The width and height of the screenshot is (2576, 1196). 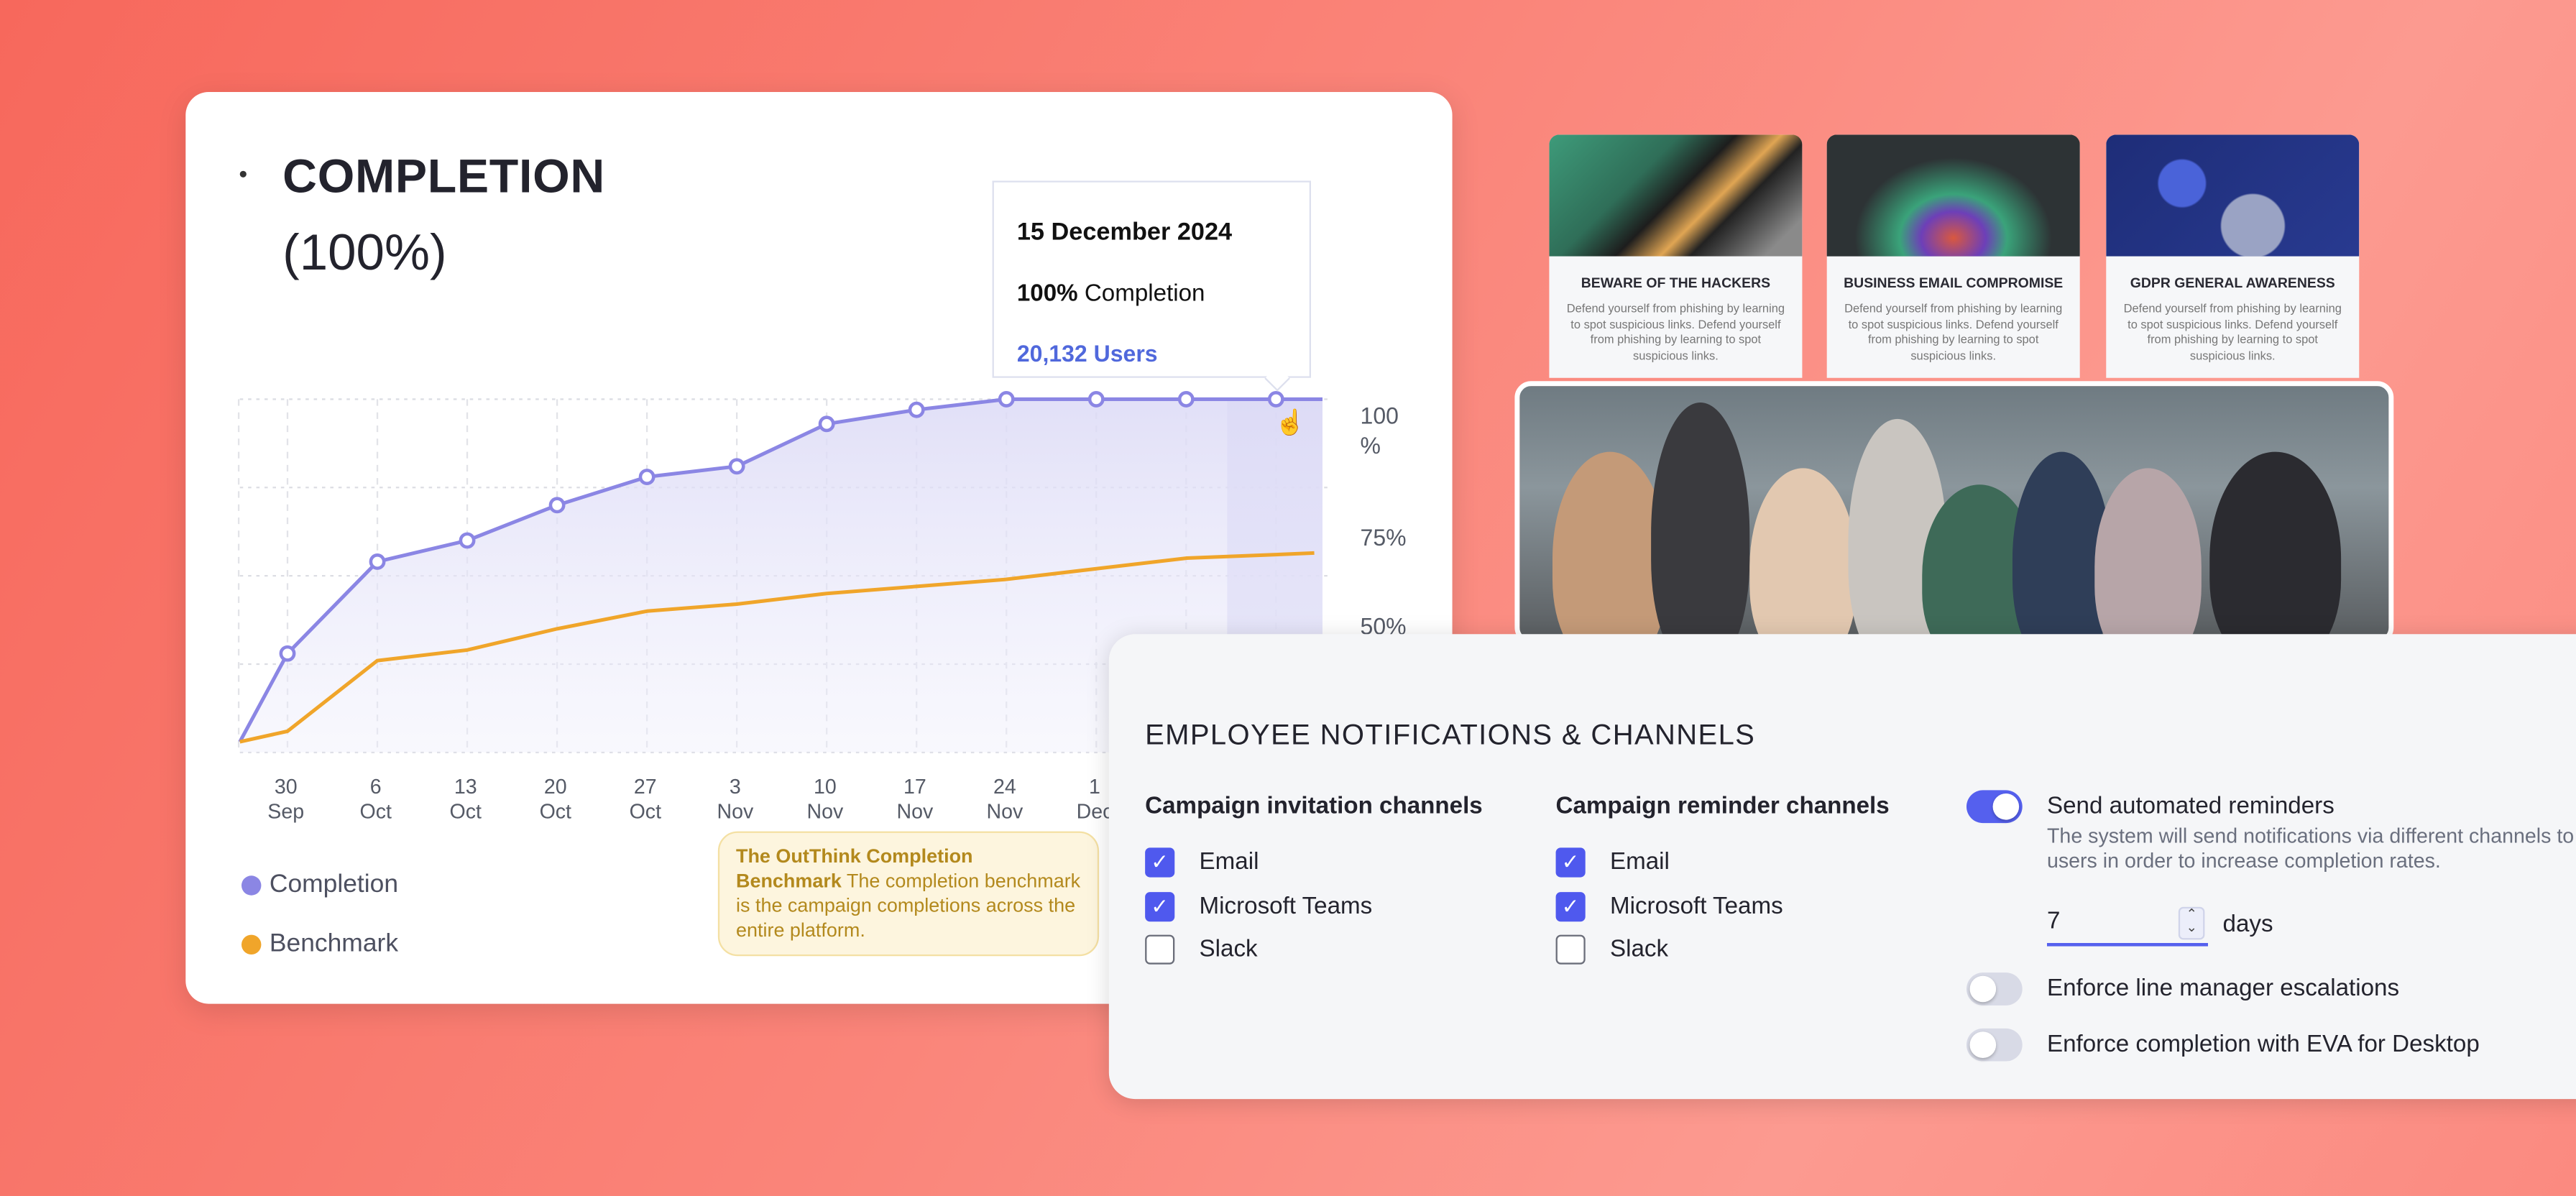 I want to click on benchmark-note-title: The OutThink Completion Benchmark, so click(x=854, y=868).